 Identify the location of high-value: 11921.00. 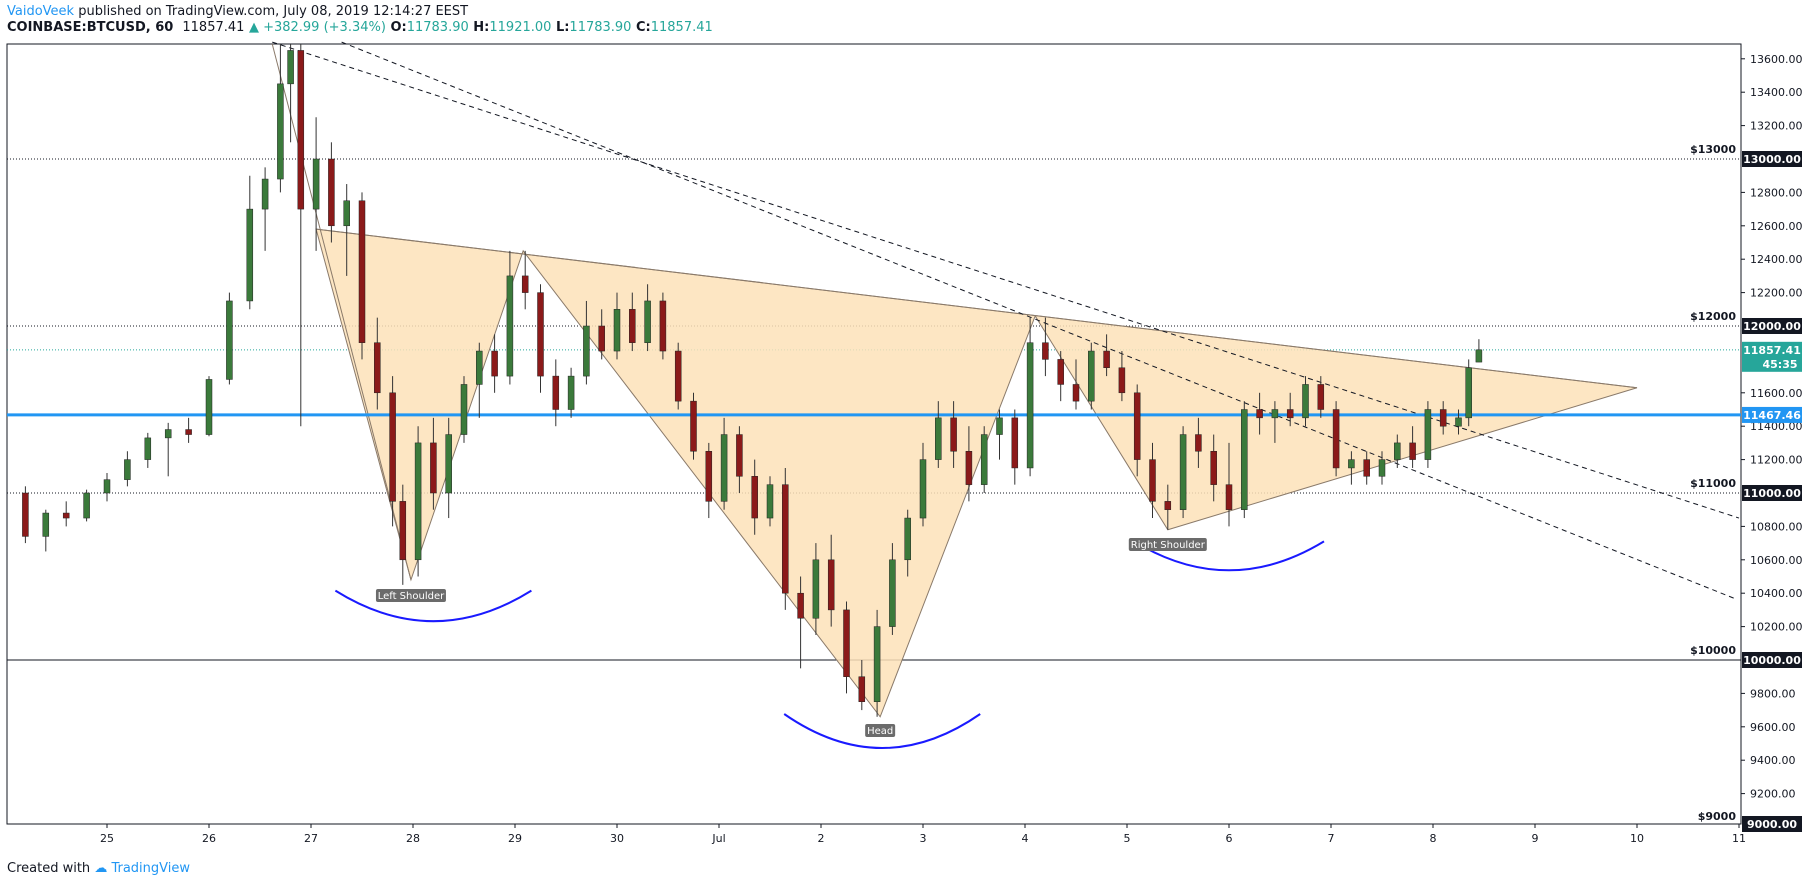
(520, 27).